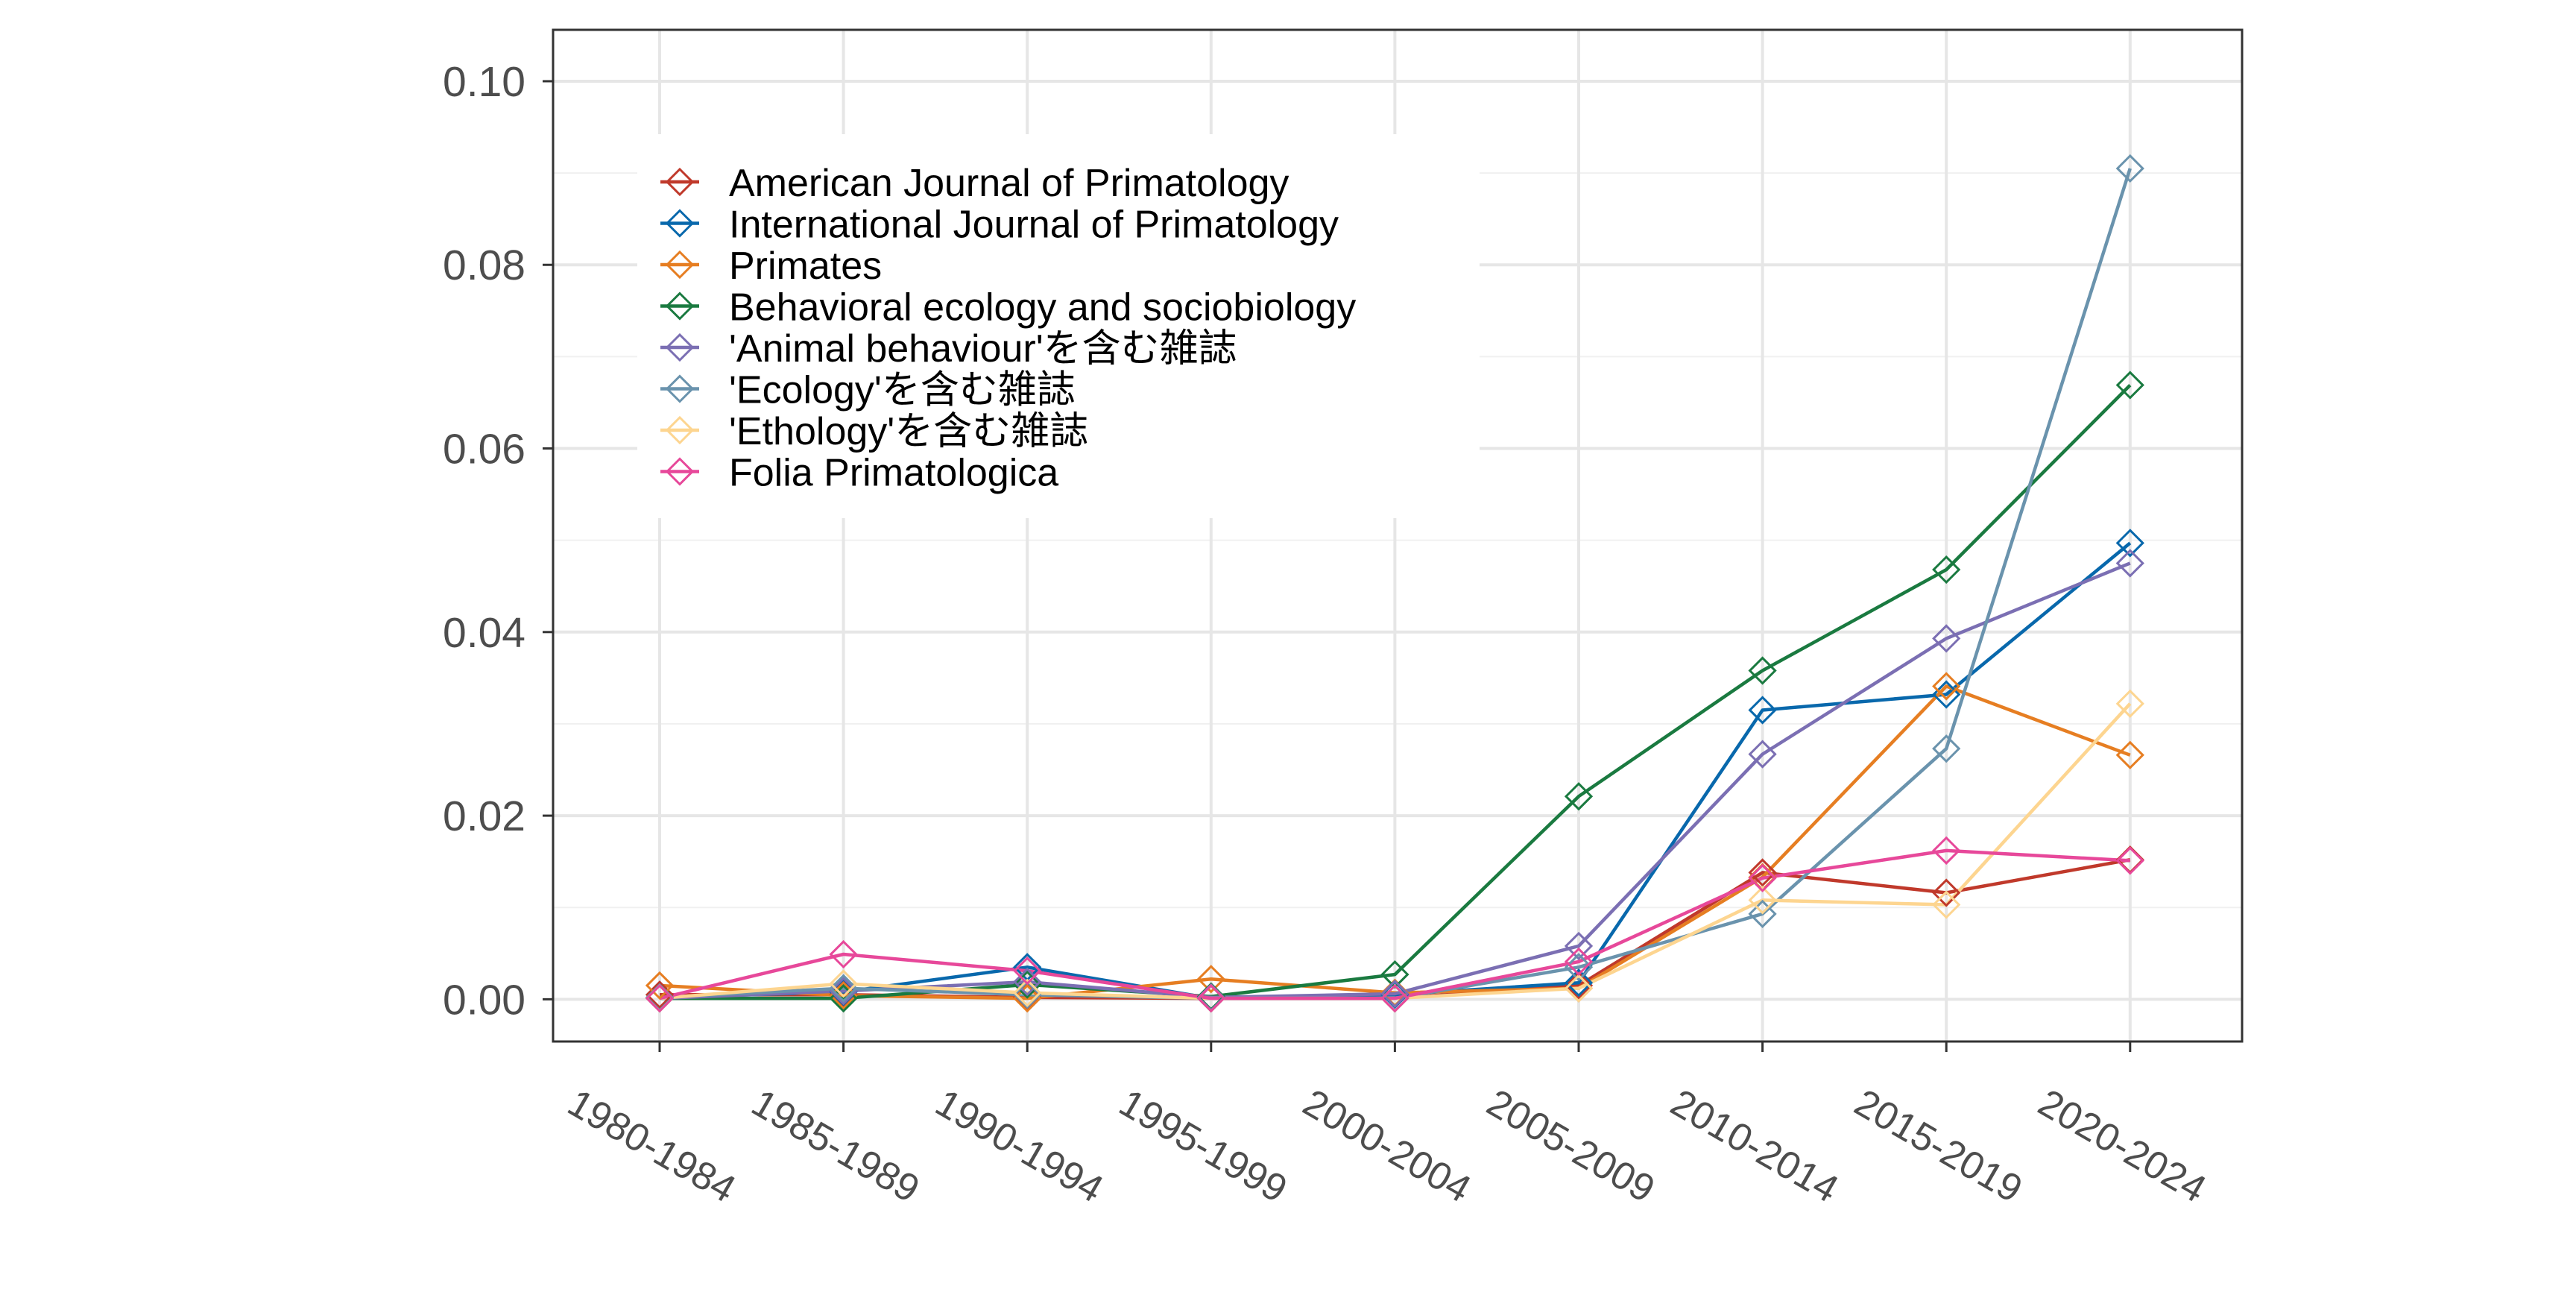 This screenshot has height=1292, width=2576. I want to click on legend-label: Behavioral ecology and sociobiology, so click(1042, 308).